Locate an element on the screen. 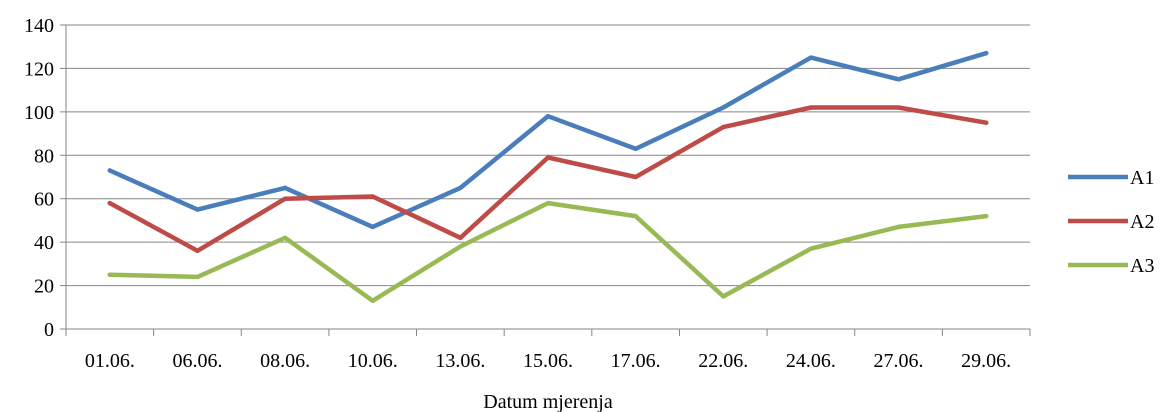  legend-label-A3: A3 is located at coordinates (1142, 266).